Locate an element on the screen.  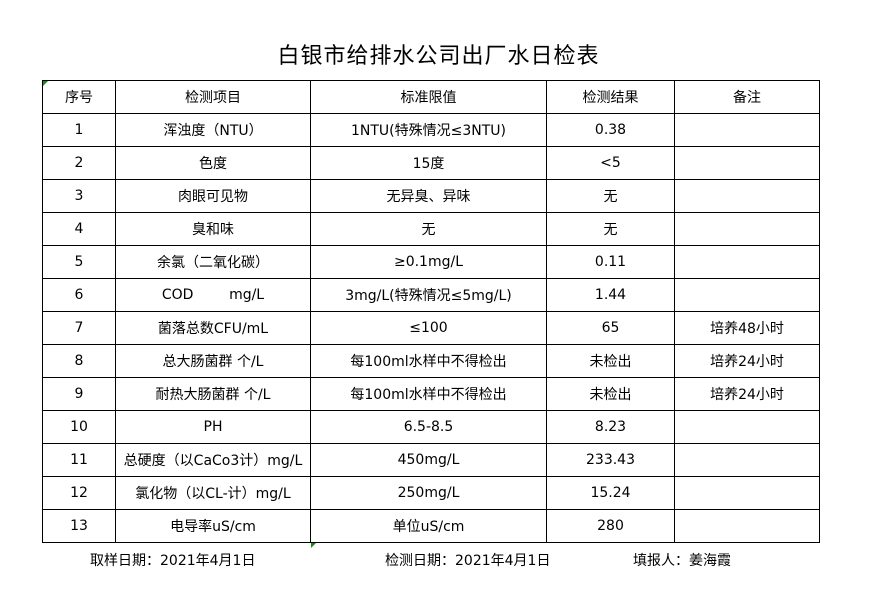
table-cell: 8 is located at coordinates (79, 361).